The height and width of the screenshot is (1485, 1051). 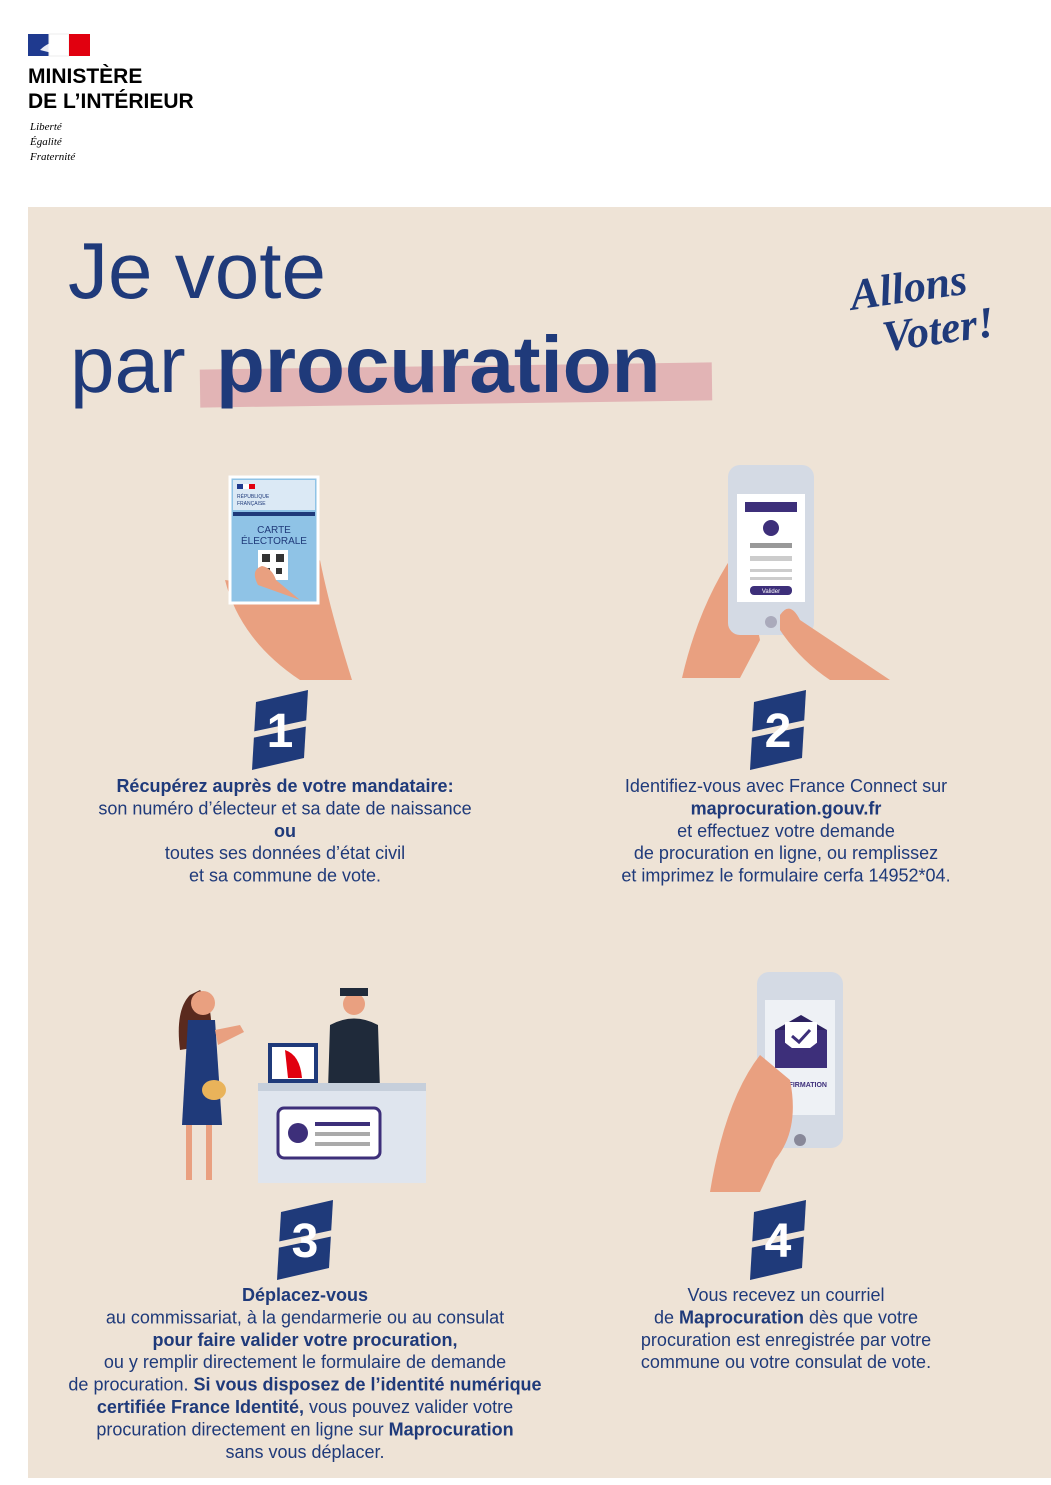 I want to click on text-segment: commune ou votre consulat de vote., so click(x=786, y=1362).